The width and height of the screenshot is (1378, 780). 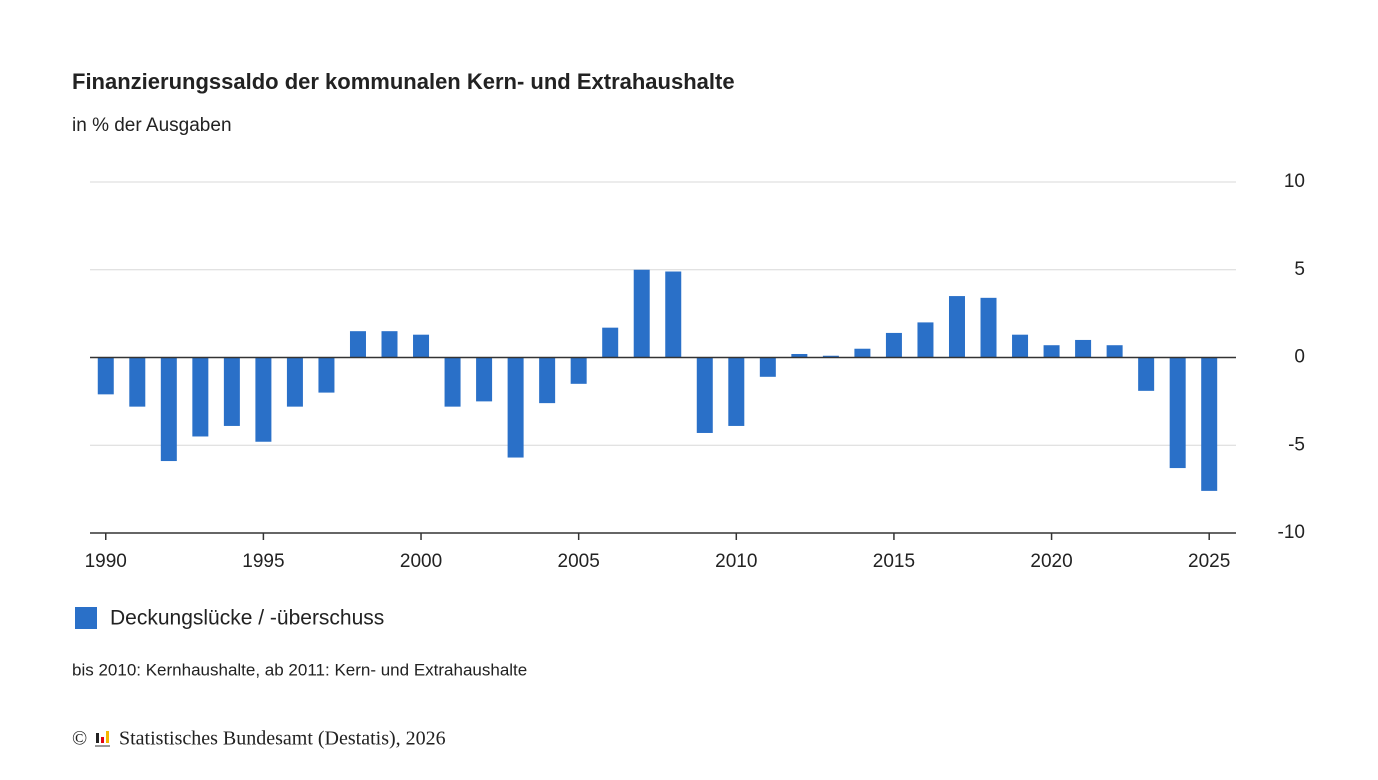 What do you see at coordinates (79, 739) in the screenshot?
I see `copyright: ©` at bounding box center [79, 739].